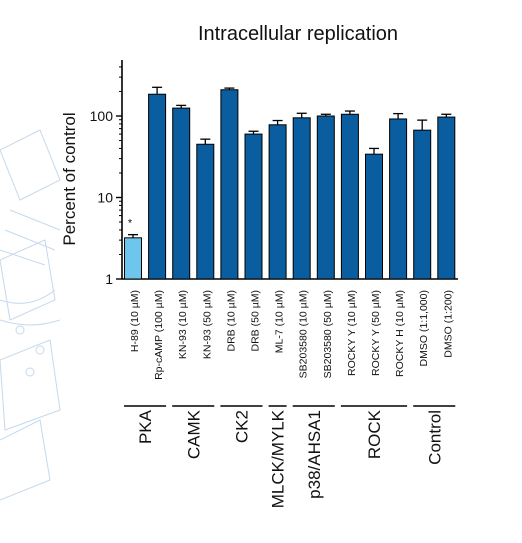  Describe the element at coordinates (434, 437) in the screenshot. I see `group-label: Control` at that location.